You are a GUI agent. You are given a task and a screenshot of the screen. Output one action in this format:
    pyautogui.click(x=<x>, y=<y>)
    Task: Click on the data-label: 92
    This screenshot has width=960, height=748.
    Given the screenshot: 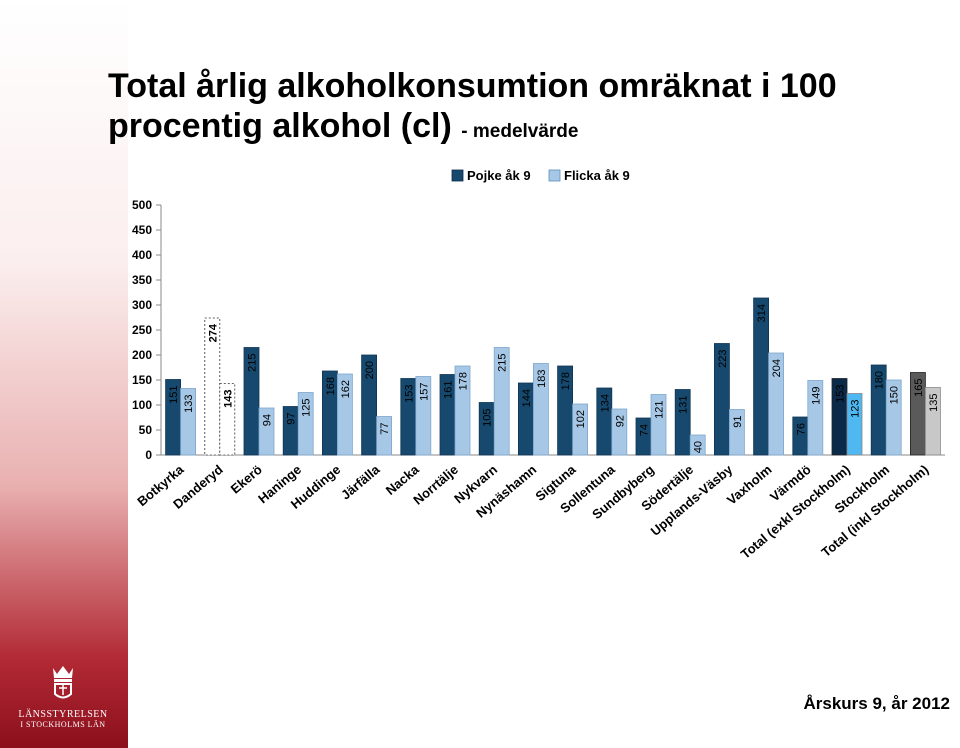 What is the action you would take?
    pyautogui.click(x=620, y=421)
    